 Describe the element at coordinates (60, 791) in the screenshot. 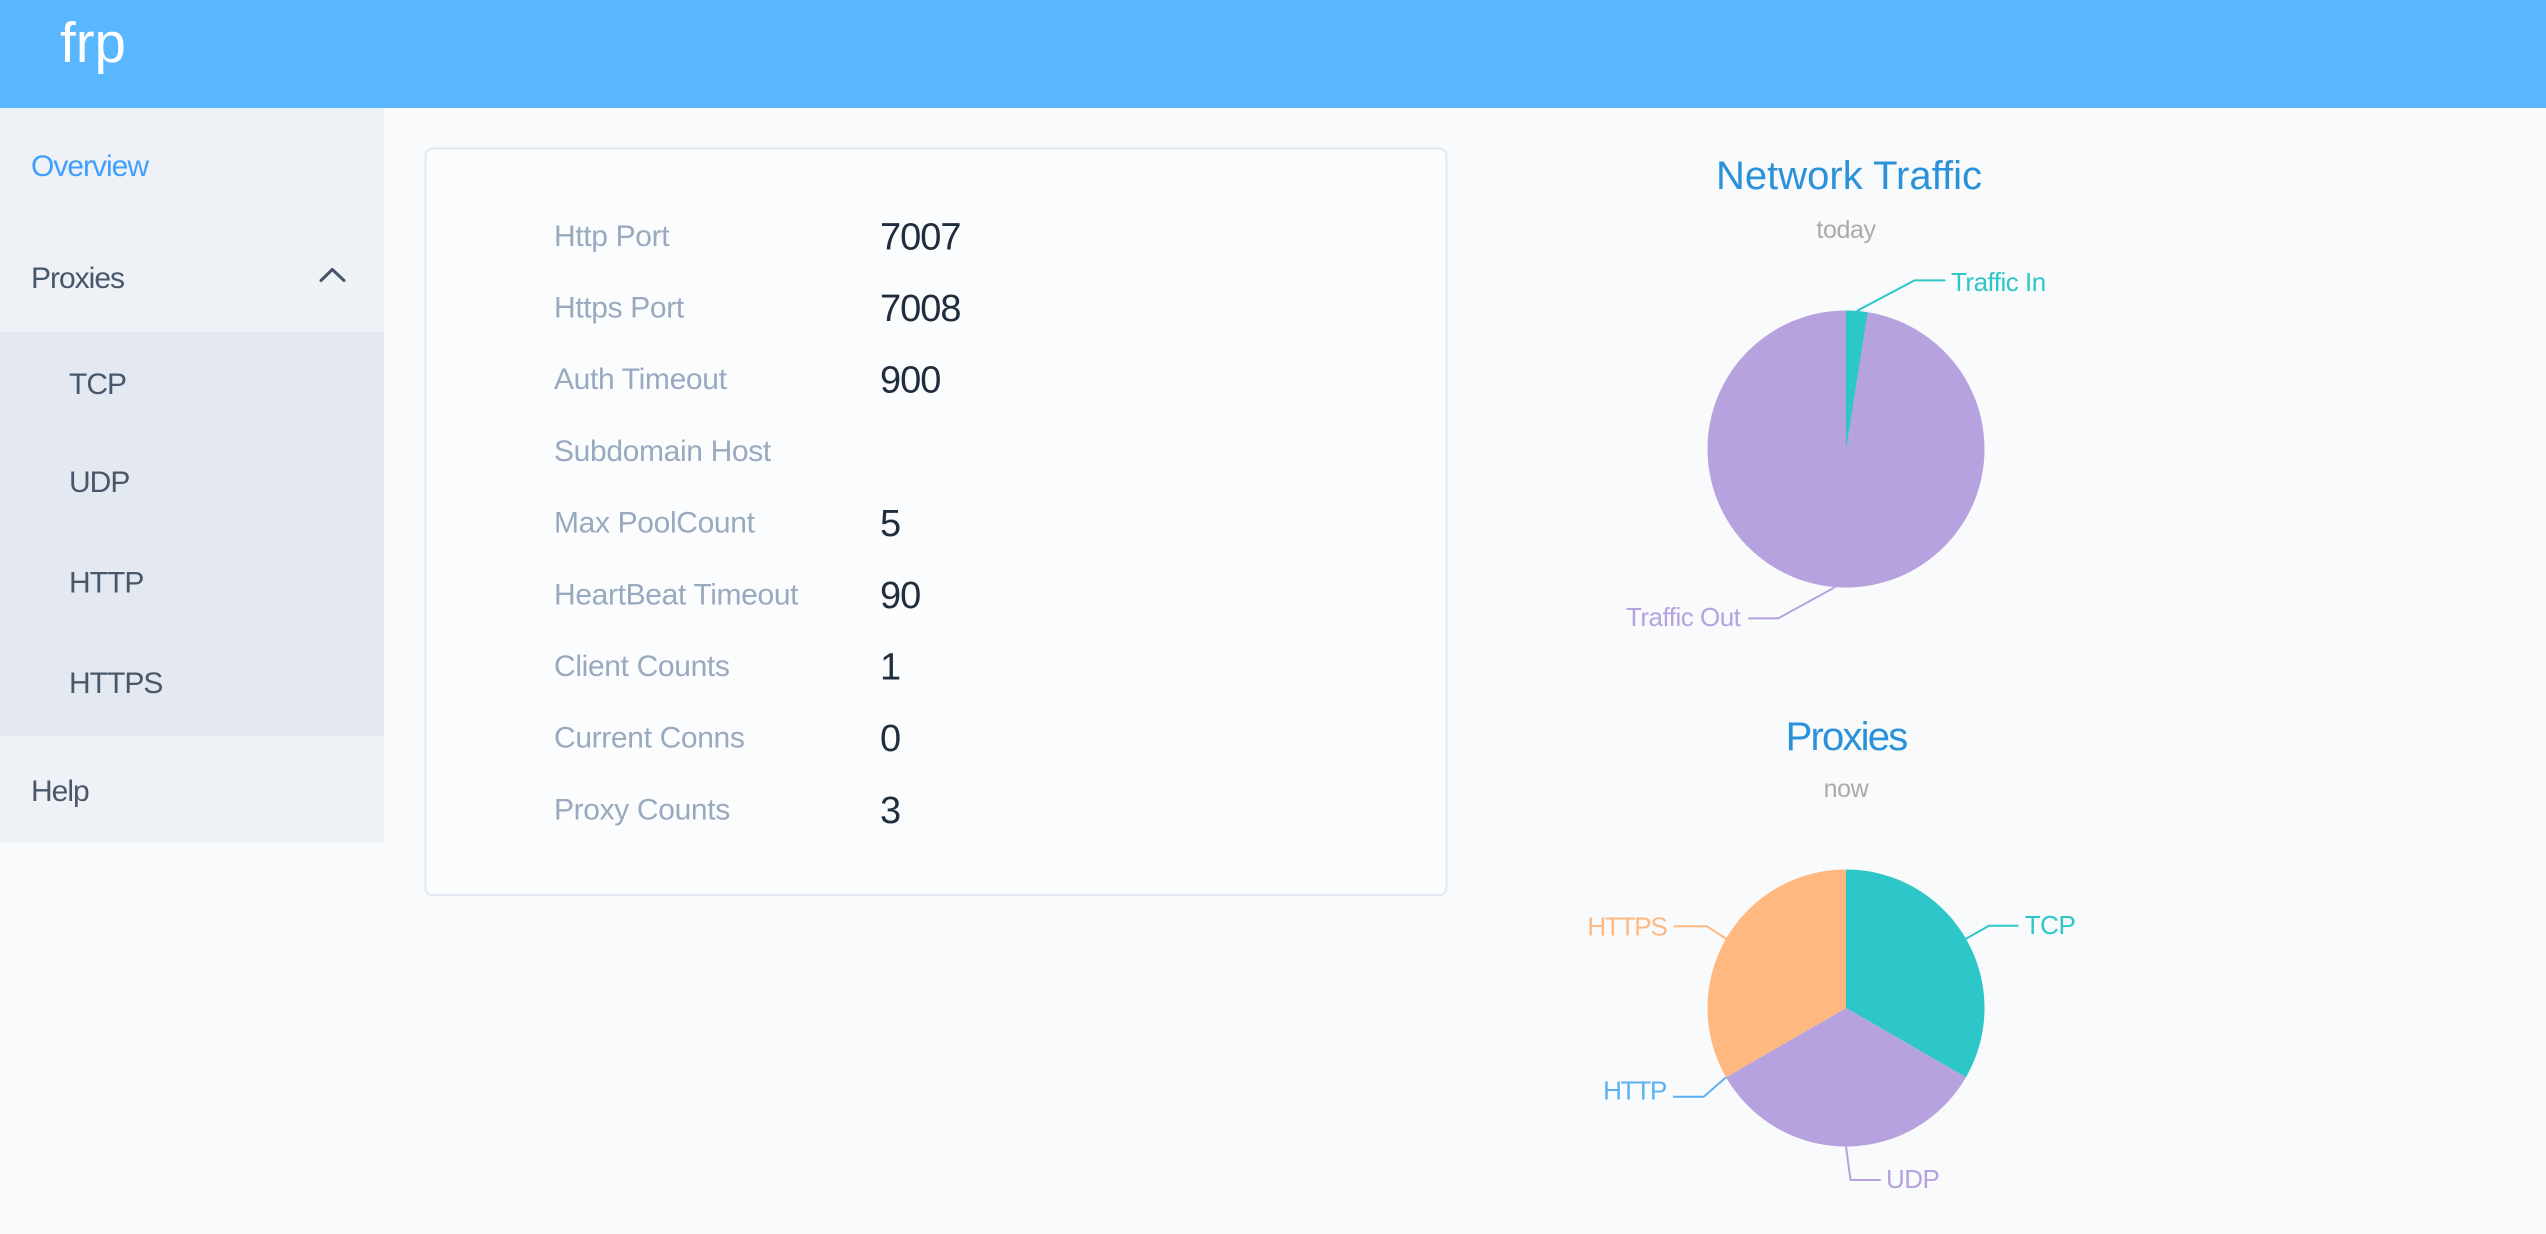

I see `svg-text: Help` at that location.